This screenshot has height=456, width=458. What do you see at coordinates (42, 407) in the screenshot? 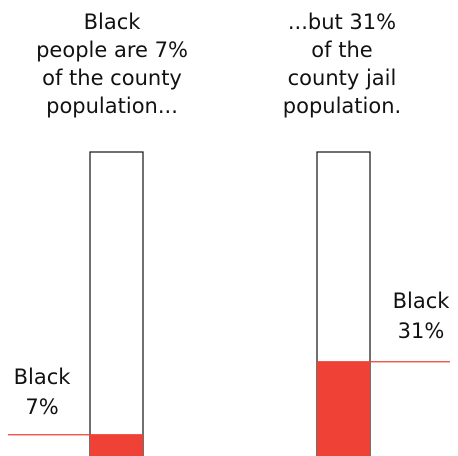
I see `bar-1-label-value: 7%` at bounding box center [42, 407].